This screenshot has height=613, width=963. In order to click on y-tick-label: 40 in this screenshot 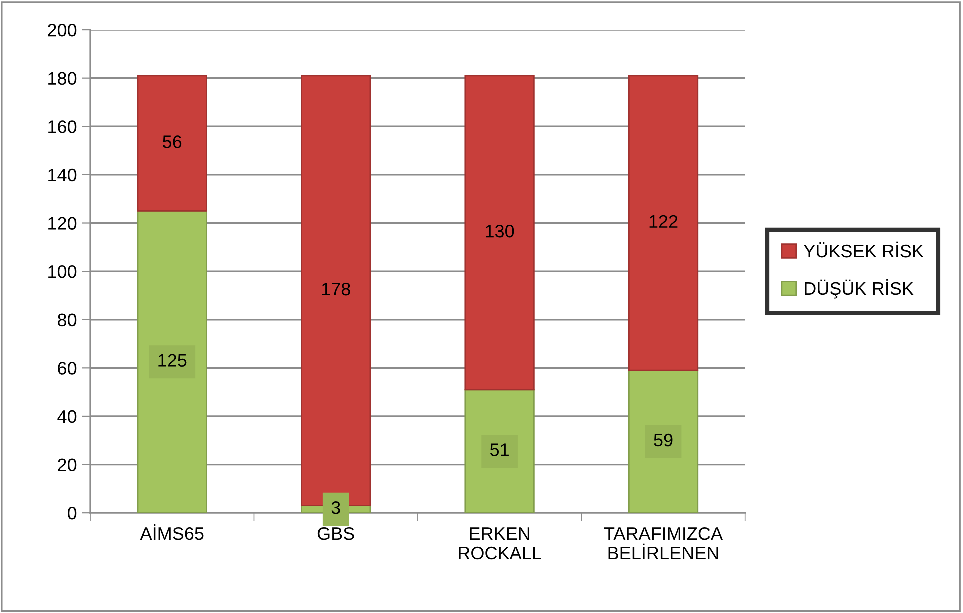, I will do `click(67, 417)`.